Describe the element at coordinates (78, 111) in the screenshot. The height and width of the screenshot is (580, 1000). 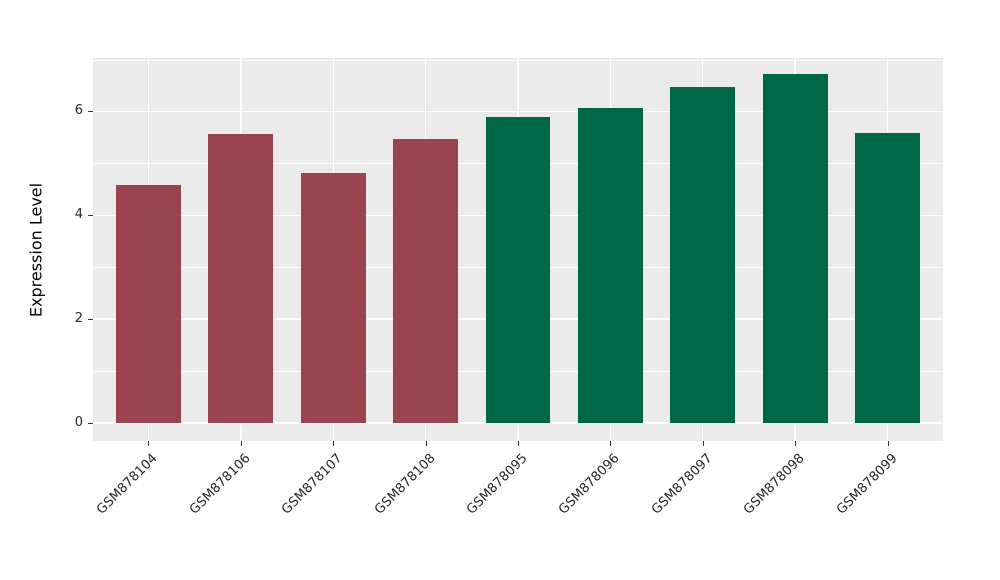
I see `y-tick-label: 6` at that location.